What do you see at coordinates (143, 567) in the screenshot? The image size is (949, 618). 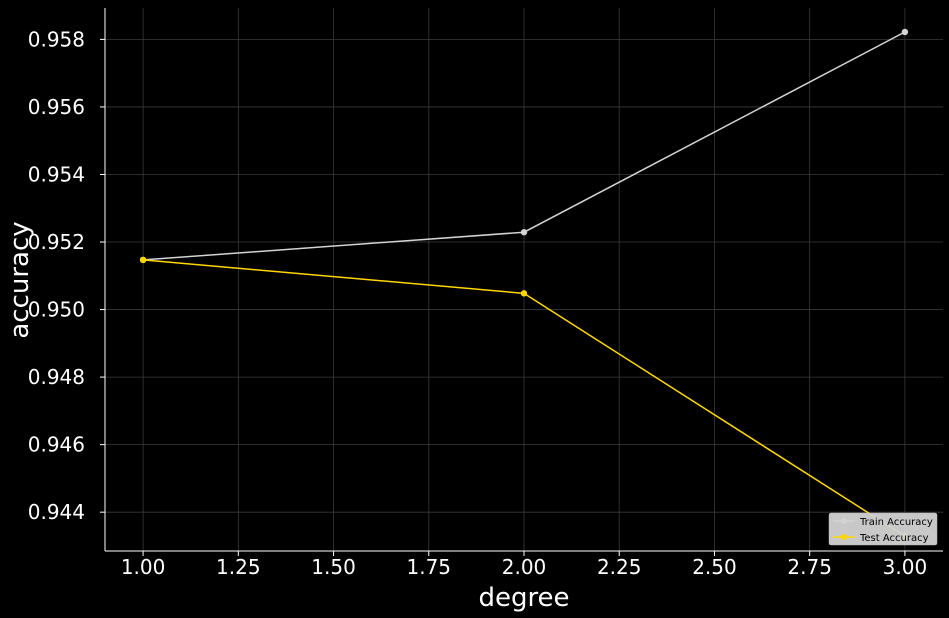 I see `x-tick-label: 1.00` at bounding box center [143, 567].